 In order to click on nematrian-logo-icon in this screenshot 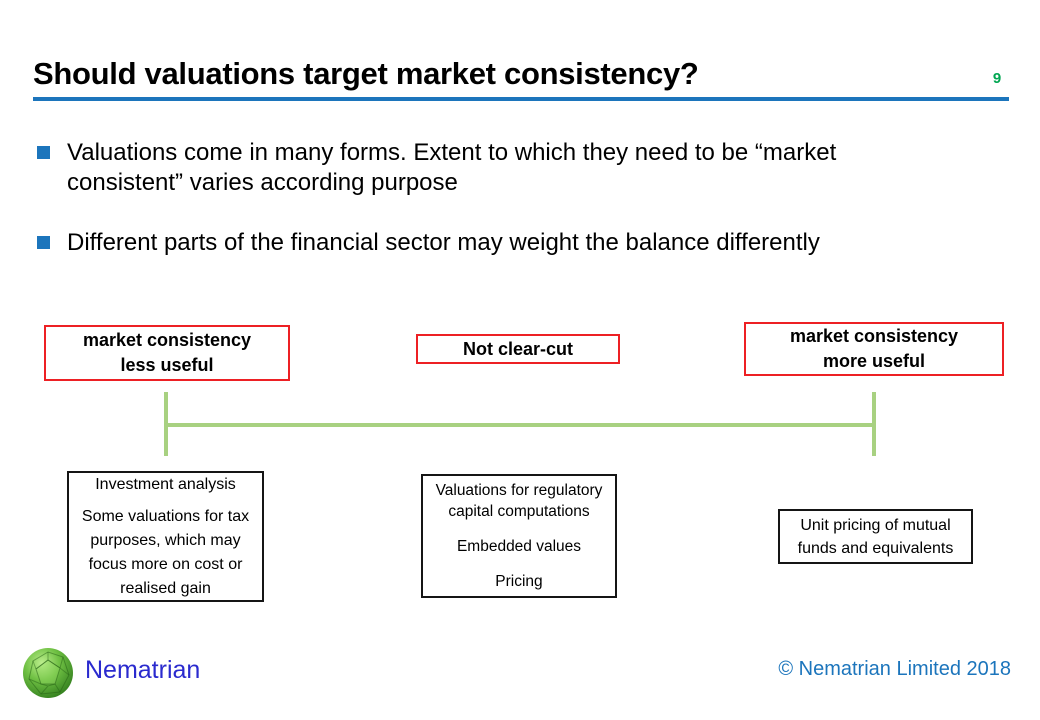, I will do `click(48, 673)`.